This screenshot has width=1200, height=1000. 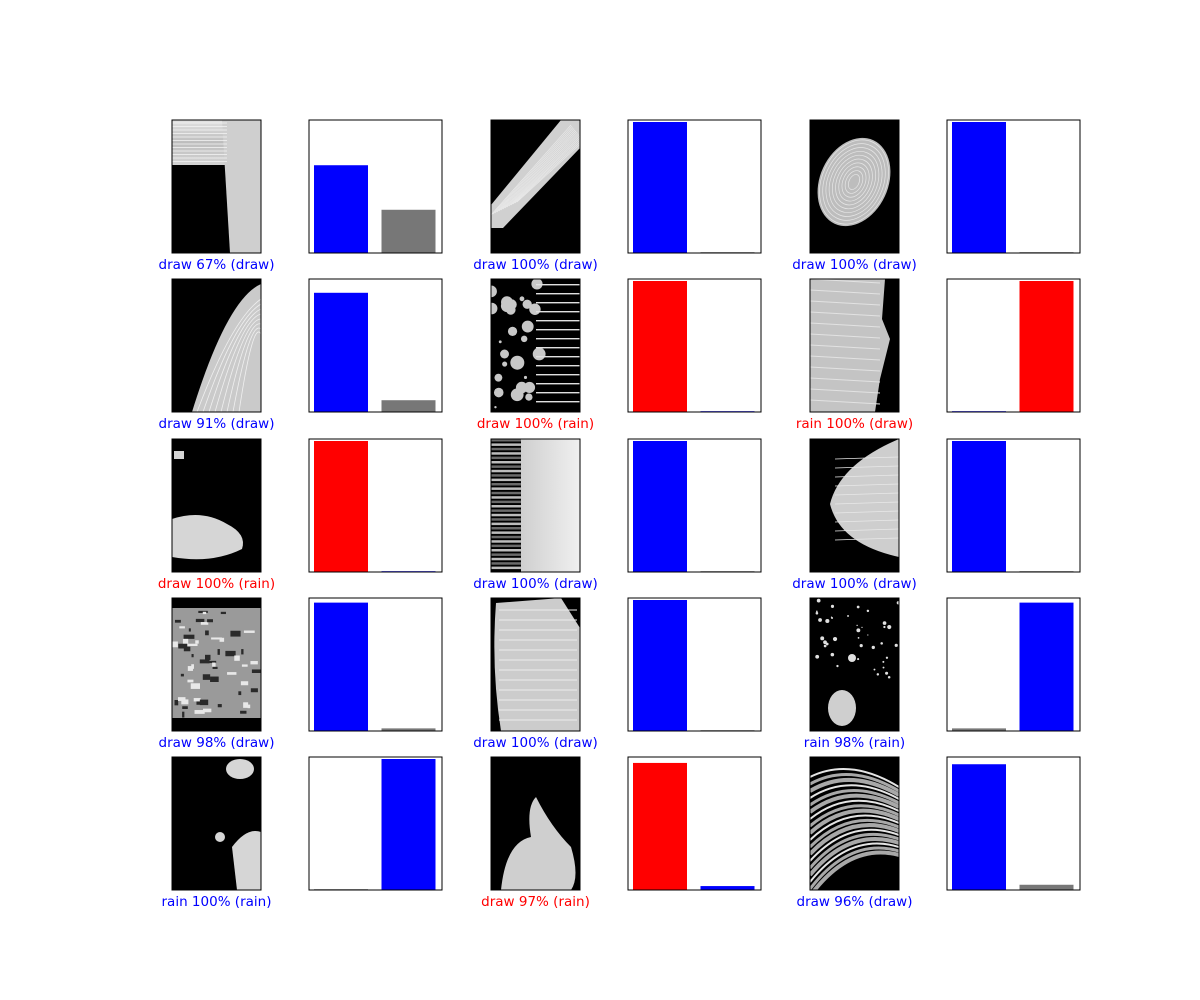 What do you see at coordinates (855, 902) in the screenshot?
I see `prediction-caption: draw 96% (draw)` at bounding box center [855, 902].